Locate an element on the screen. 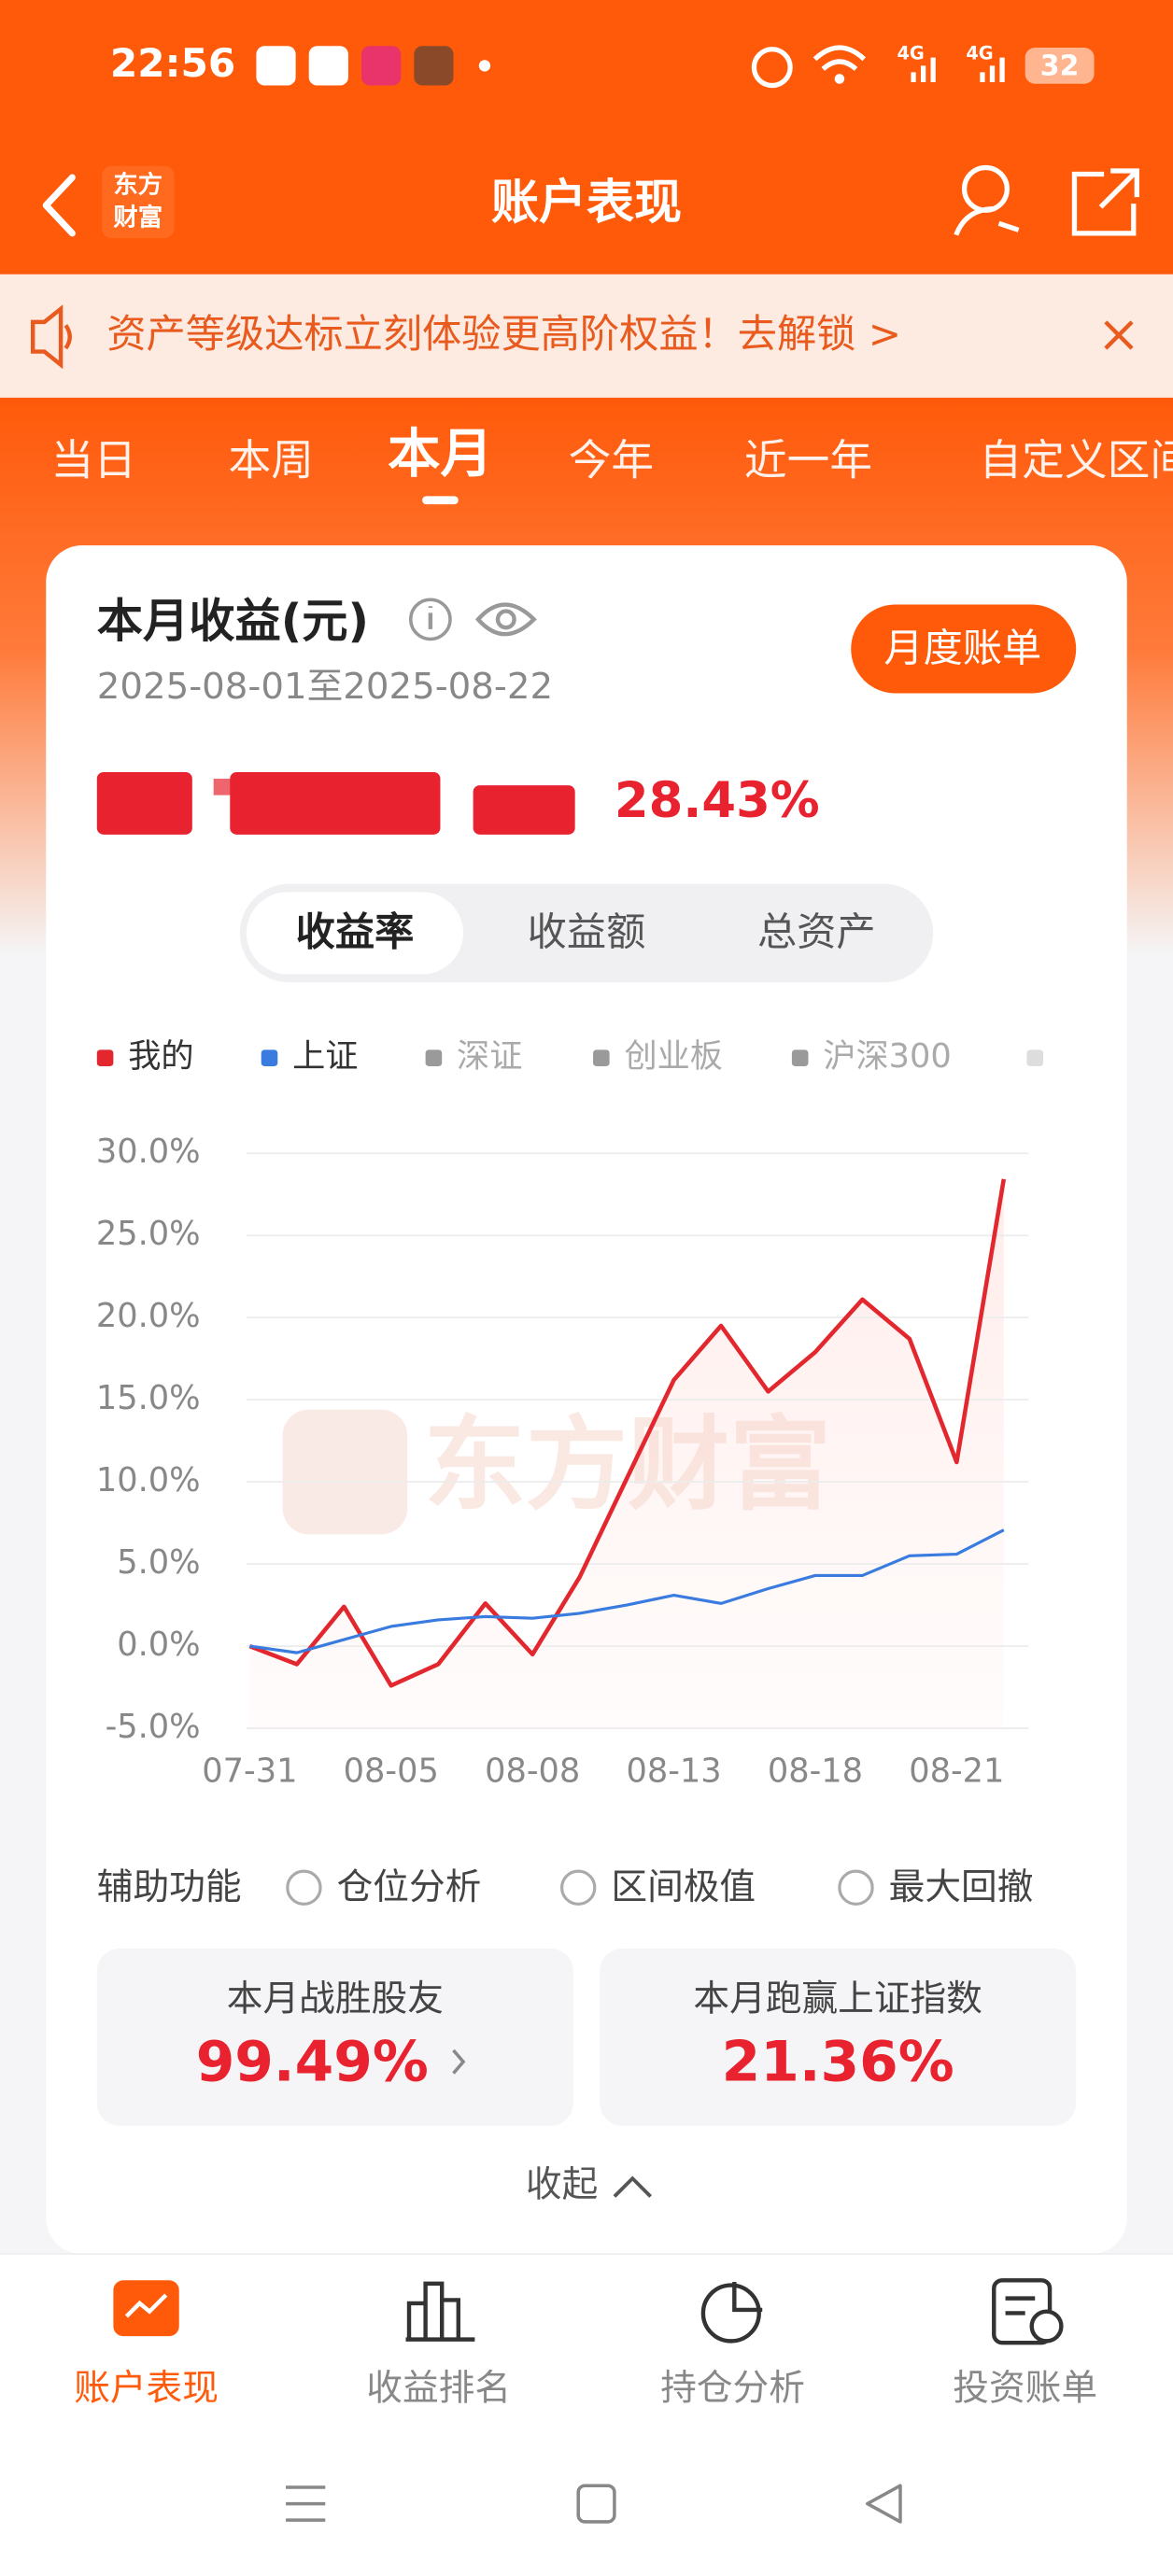 The width and height of the screenshot is (1173, 2576). x-tick-label: 07-31 is located at coordinates (250, 1772).